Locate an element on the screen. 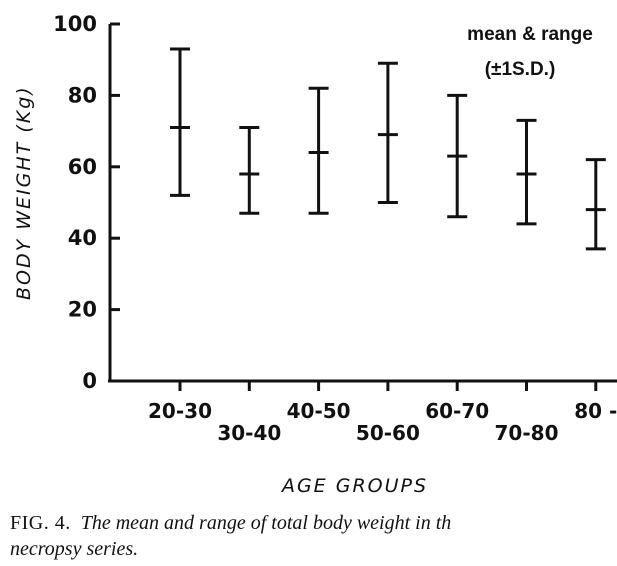 The width and height of the screenshot is (617, 566). y-tick-label: 40 is located at coordinates (82, 238).